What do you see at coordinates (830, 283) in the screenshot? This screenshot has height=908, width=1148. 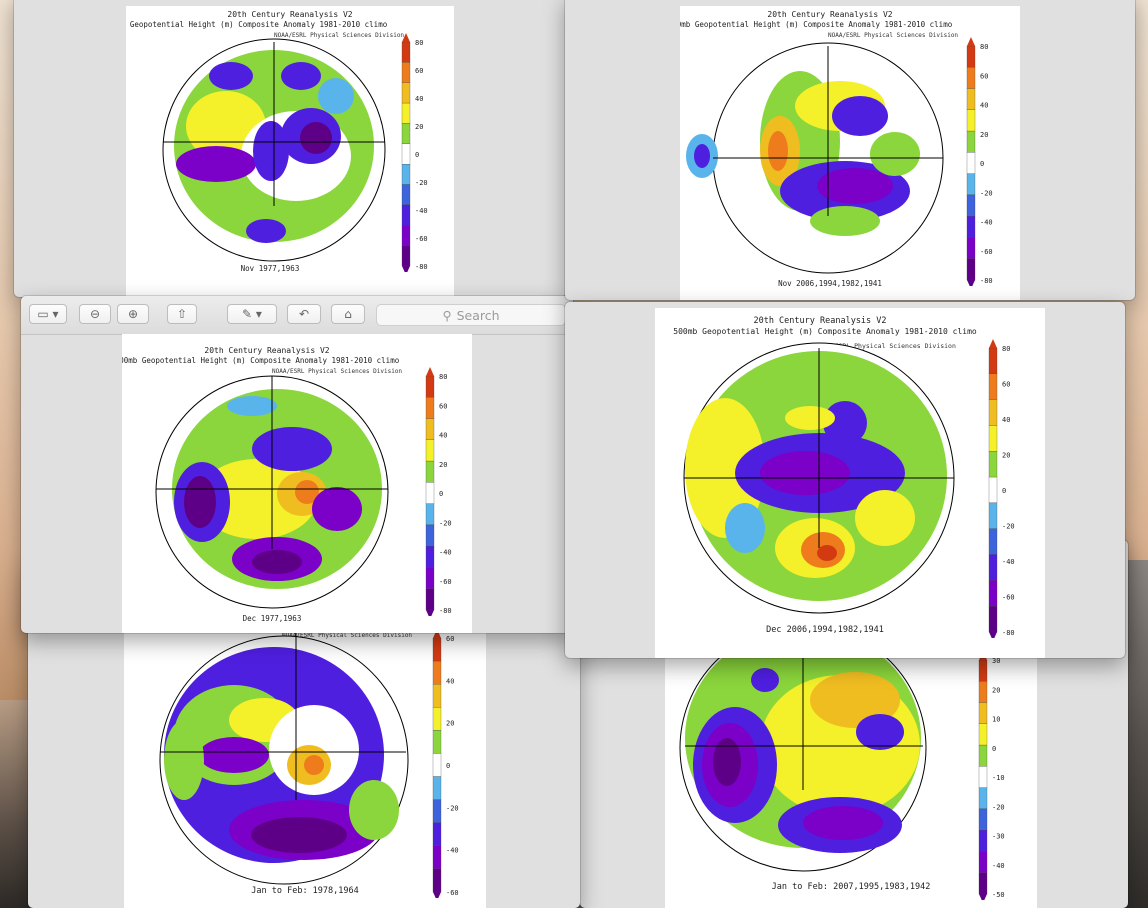 I see `map-caption: Nov 2006,1994,1982,1941` at bounding box center [830, 283].